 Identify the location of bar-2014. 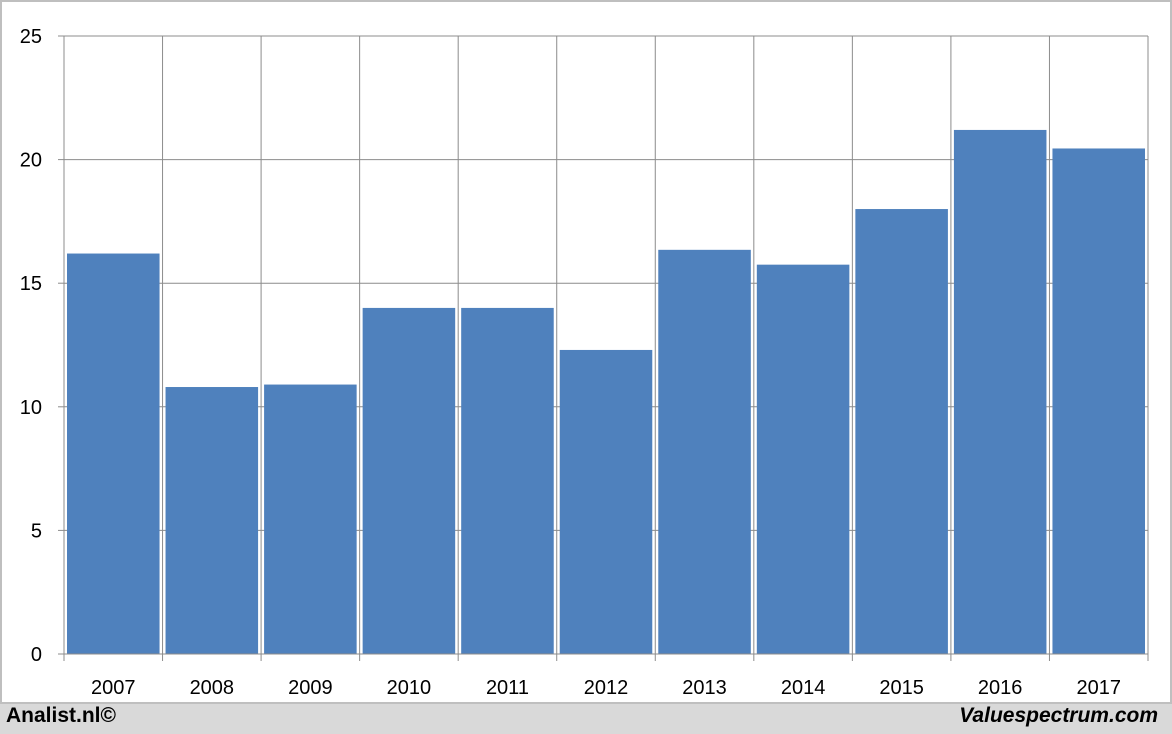
(803, 459).